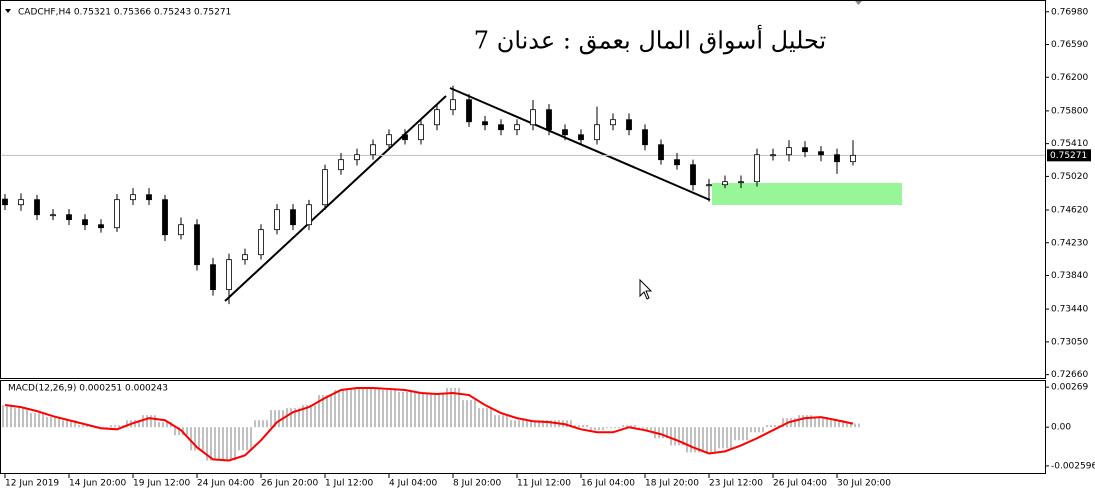 This screenshot has width=1095, height=495. What do you see at coordinates (1069, 45) in the screenshot?
I see `y-tick-label: 0.76590` at bounding box center [1069, 45].